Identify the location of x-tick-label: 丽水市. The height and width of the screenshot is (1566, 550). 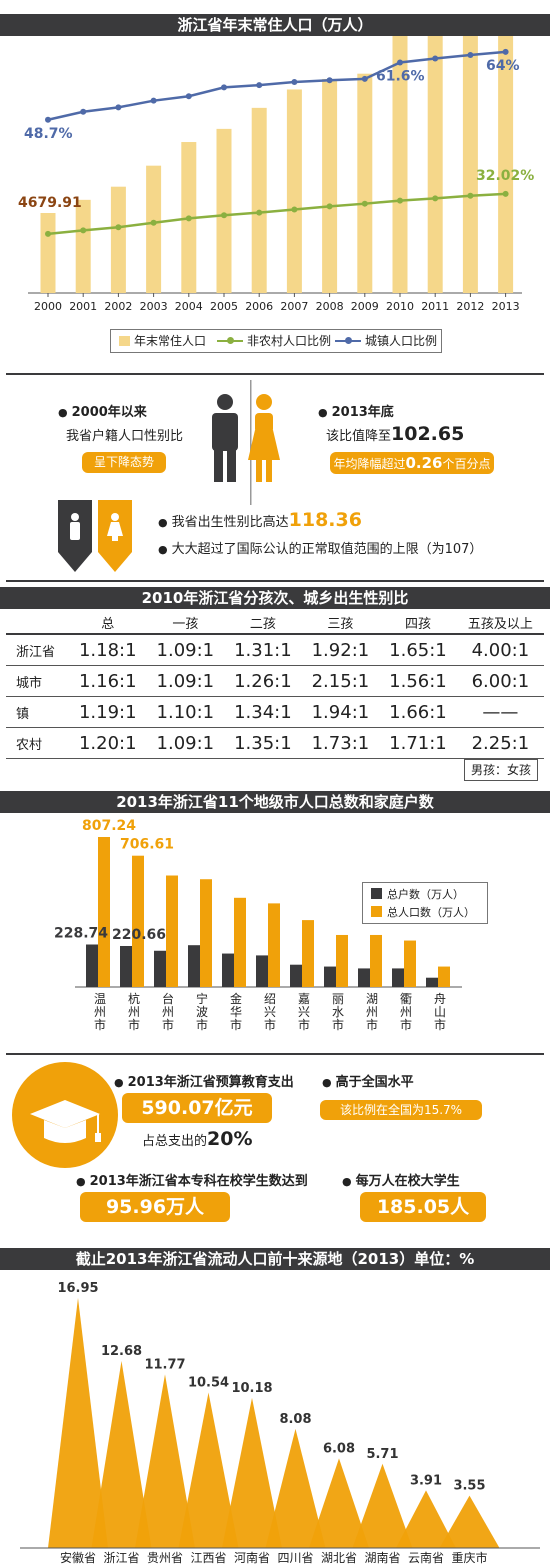
(338, 1012).